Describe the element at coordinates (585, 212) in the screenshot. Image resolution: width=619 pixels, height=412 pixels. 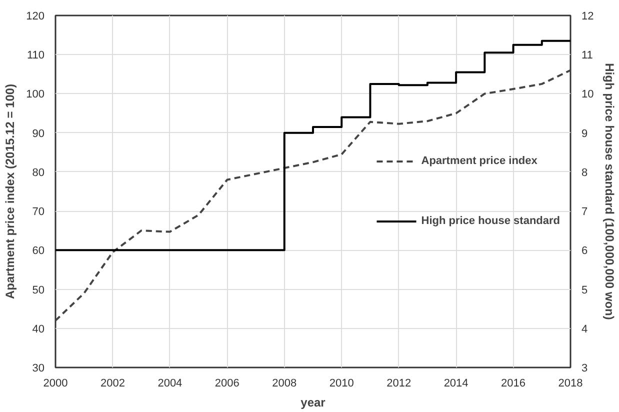
I see `y2-tick-label: 7` at that location.